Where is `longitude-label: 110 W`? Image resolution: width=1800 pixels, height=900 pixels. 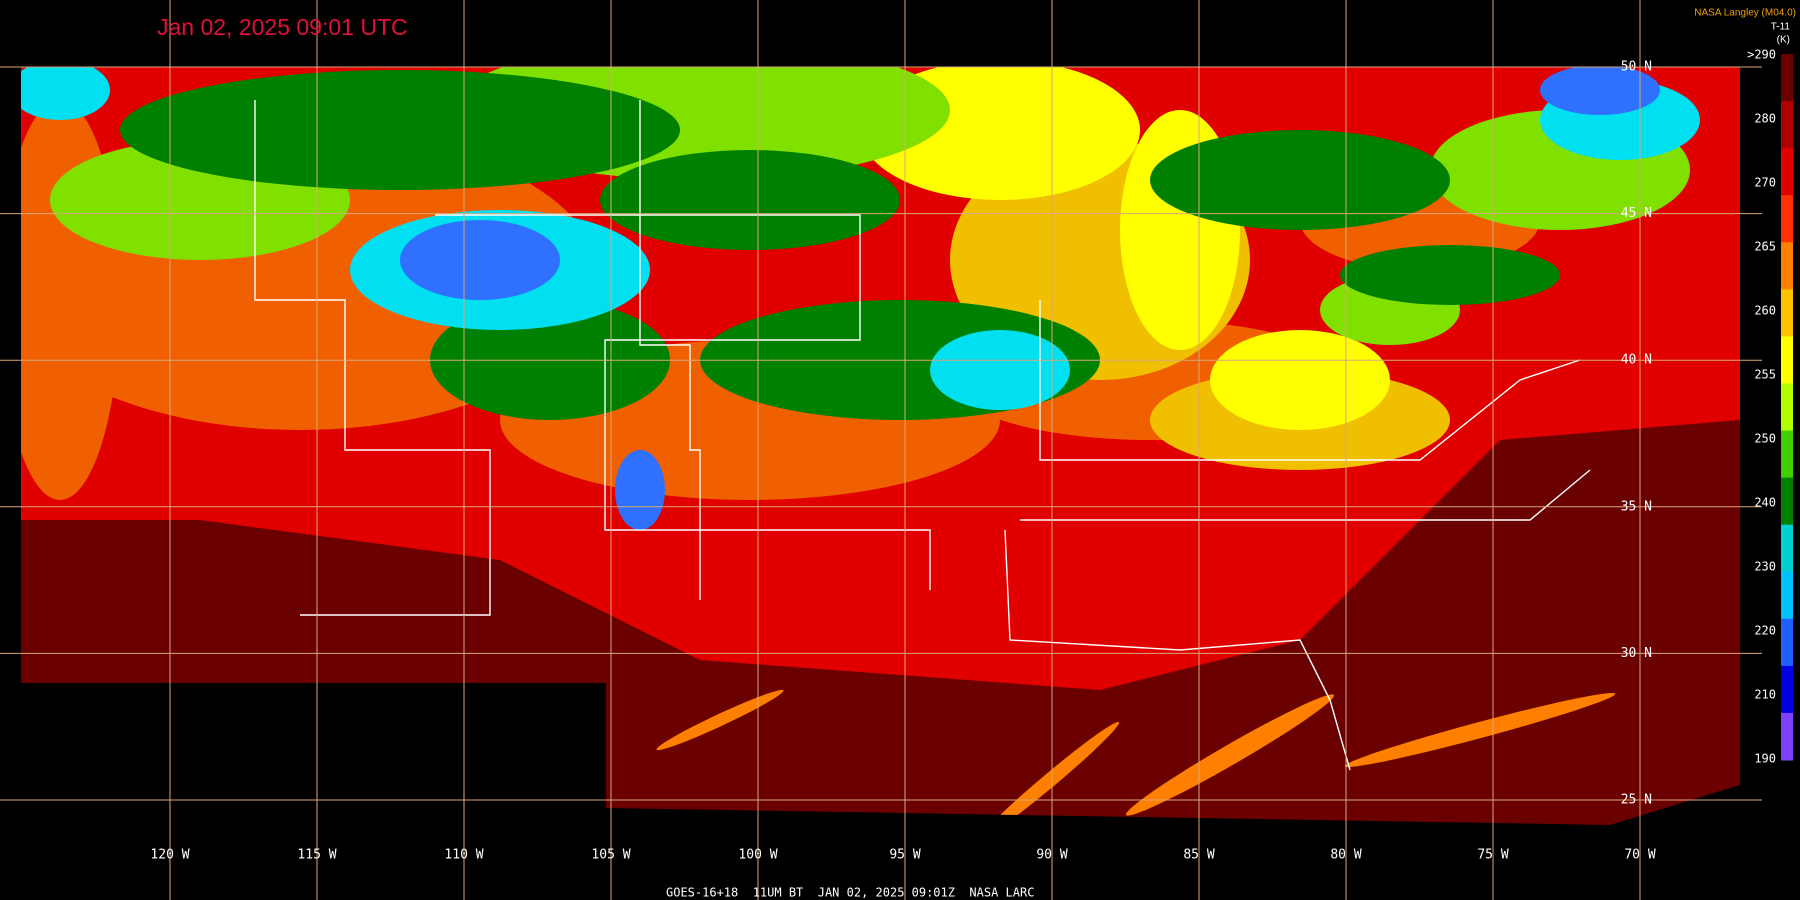 longitude-label: 110 W is located at coordinates (463, 855).